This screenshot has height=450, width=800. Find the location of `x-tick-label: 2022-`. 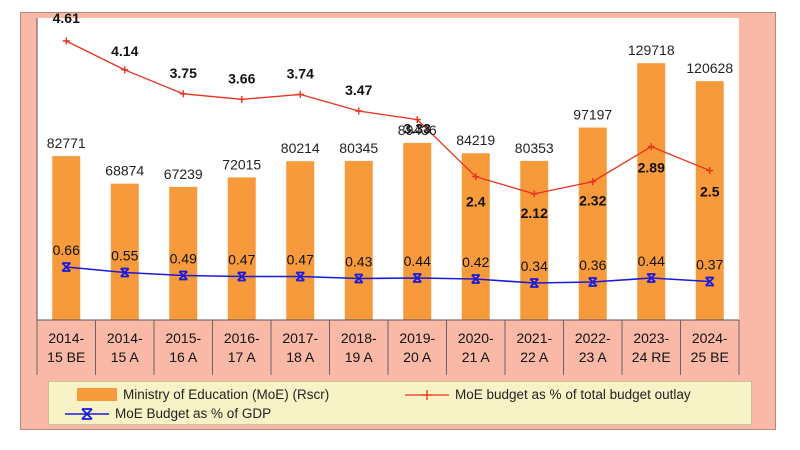

x-tick-label: 2022- is located at coordinates (593, 338).